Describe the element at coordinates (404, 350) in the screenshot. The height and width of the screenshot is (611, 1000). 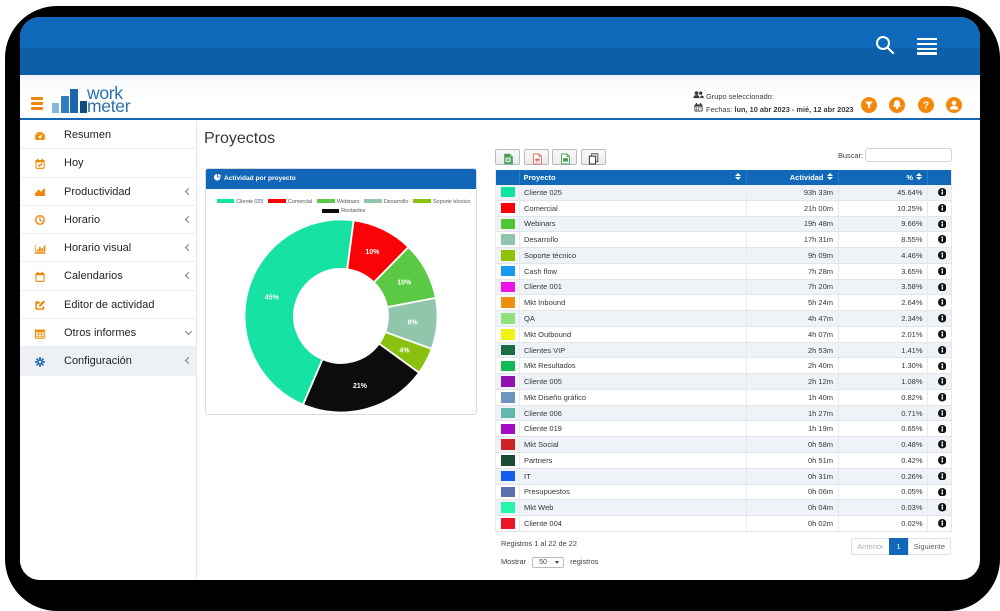
I see `svg-text: 4%` at that location.